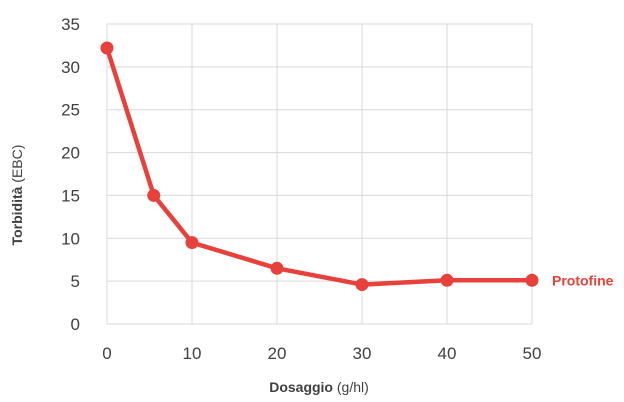 The width and height of the screenshot is (624, 402). Describe the element at coordinates (362, 353) in the screenshot. I see `x-tick-label: 30` at that location.